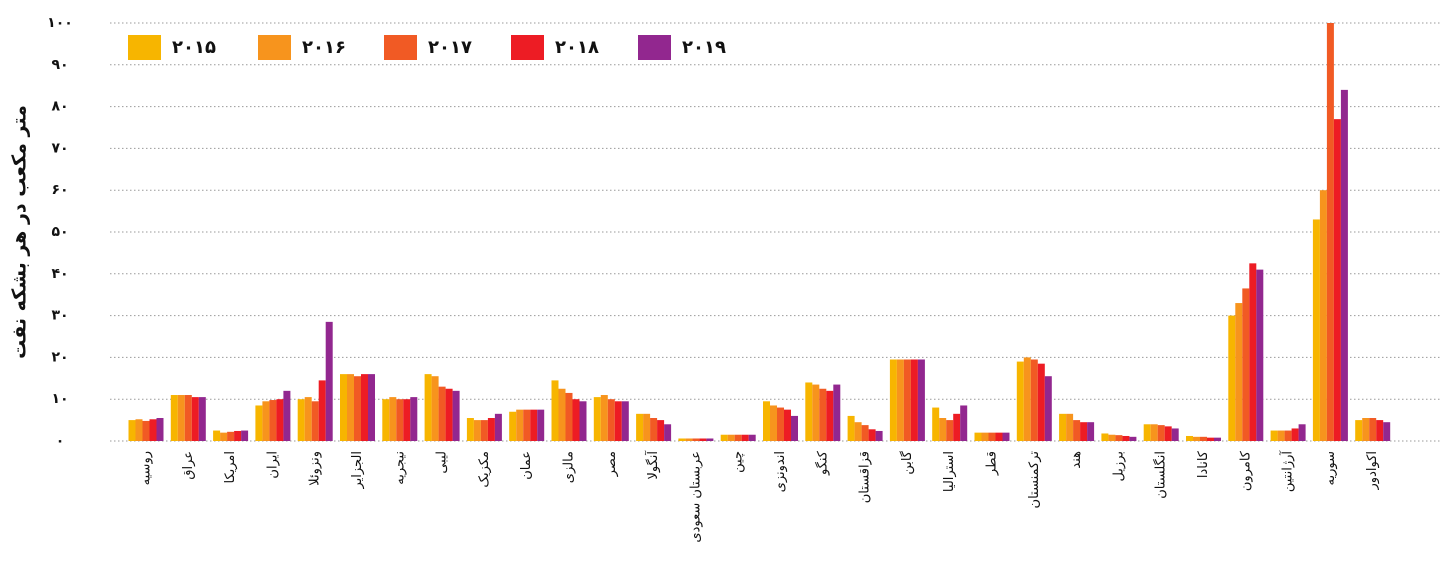  Describe the element at coordinates (59, 357) in the screenshot. I see `y-tick-label: ۲۰` at that location.